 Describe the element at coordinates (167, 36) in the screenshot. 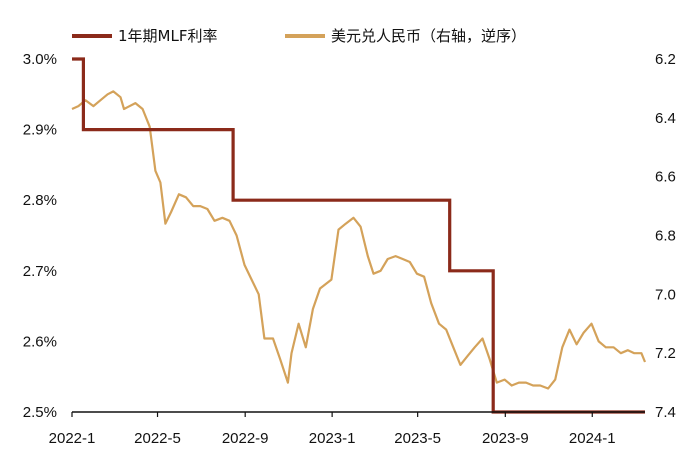

I see `legend-label-mlf: 1年期MLF利率` at that location.